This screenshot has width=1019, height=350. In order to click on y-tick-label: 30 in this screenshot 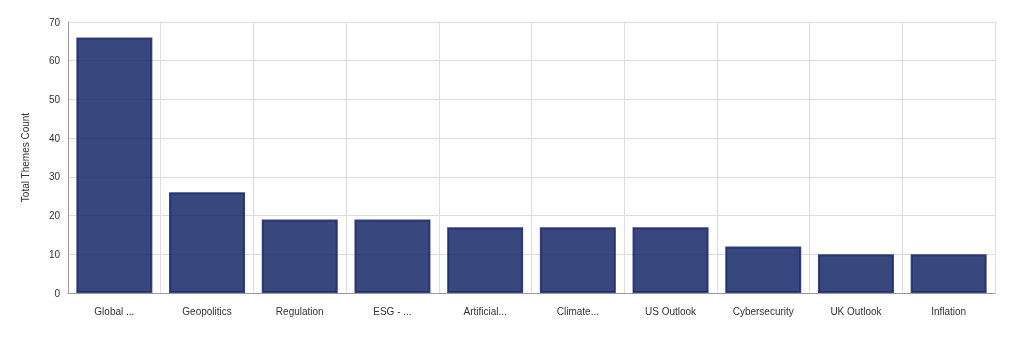, I will do `click(54, 177)`.